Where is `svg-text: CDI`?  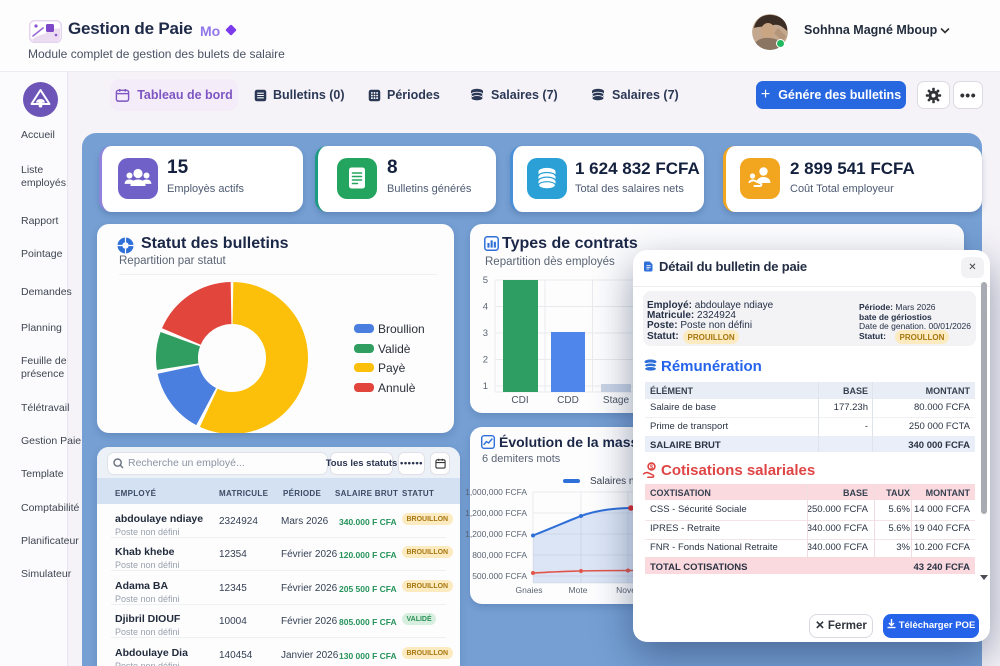 svg-text: CDI is located at coordinates (519, 400).